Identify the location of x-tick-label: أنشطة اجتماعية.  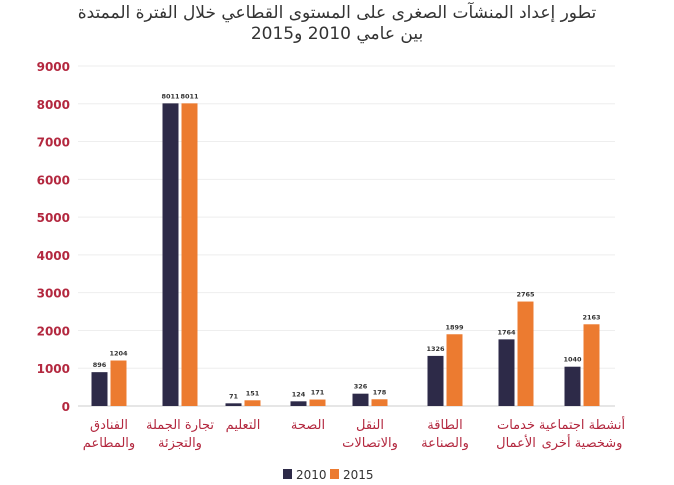
(582, 424).